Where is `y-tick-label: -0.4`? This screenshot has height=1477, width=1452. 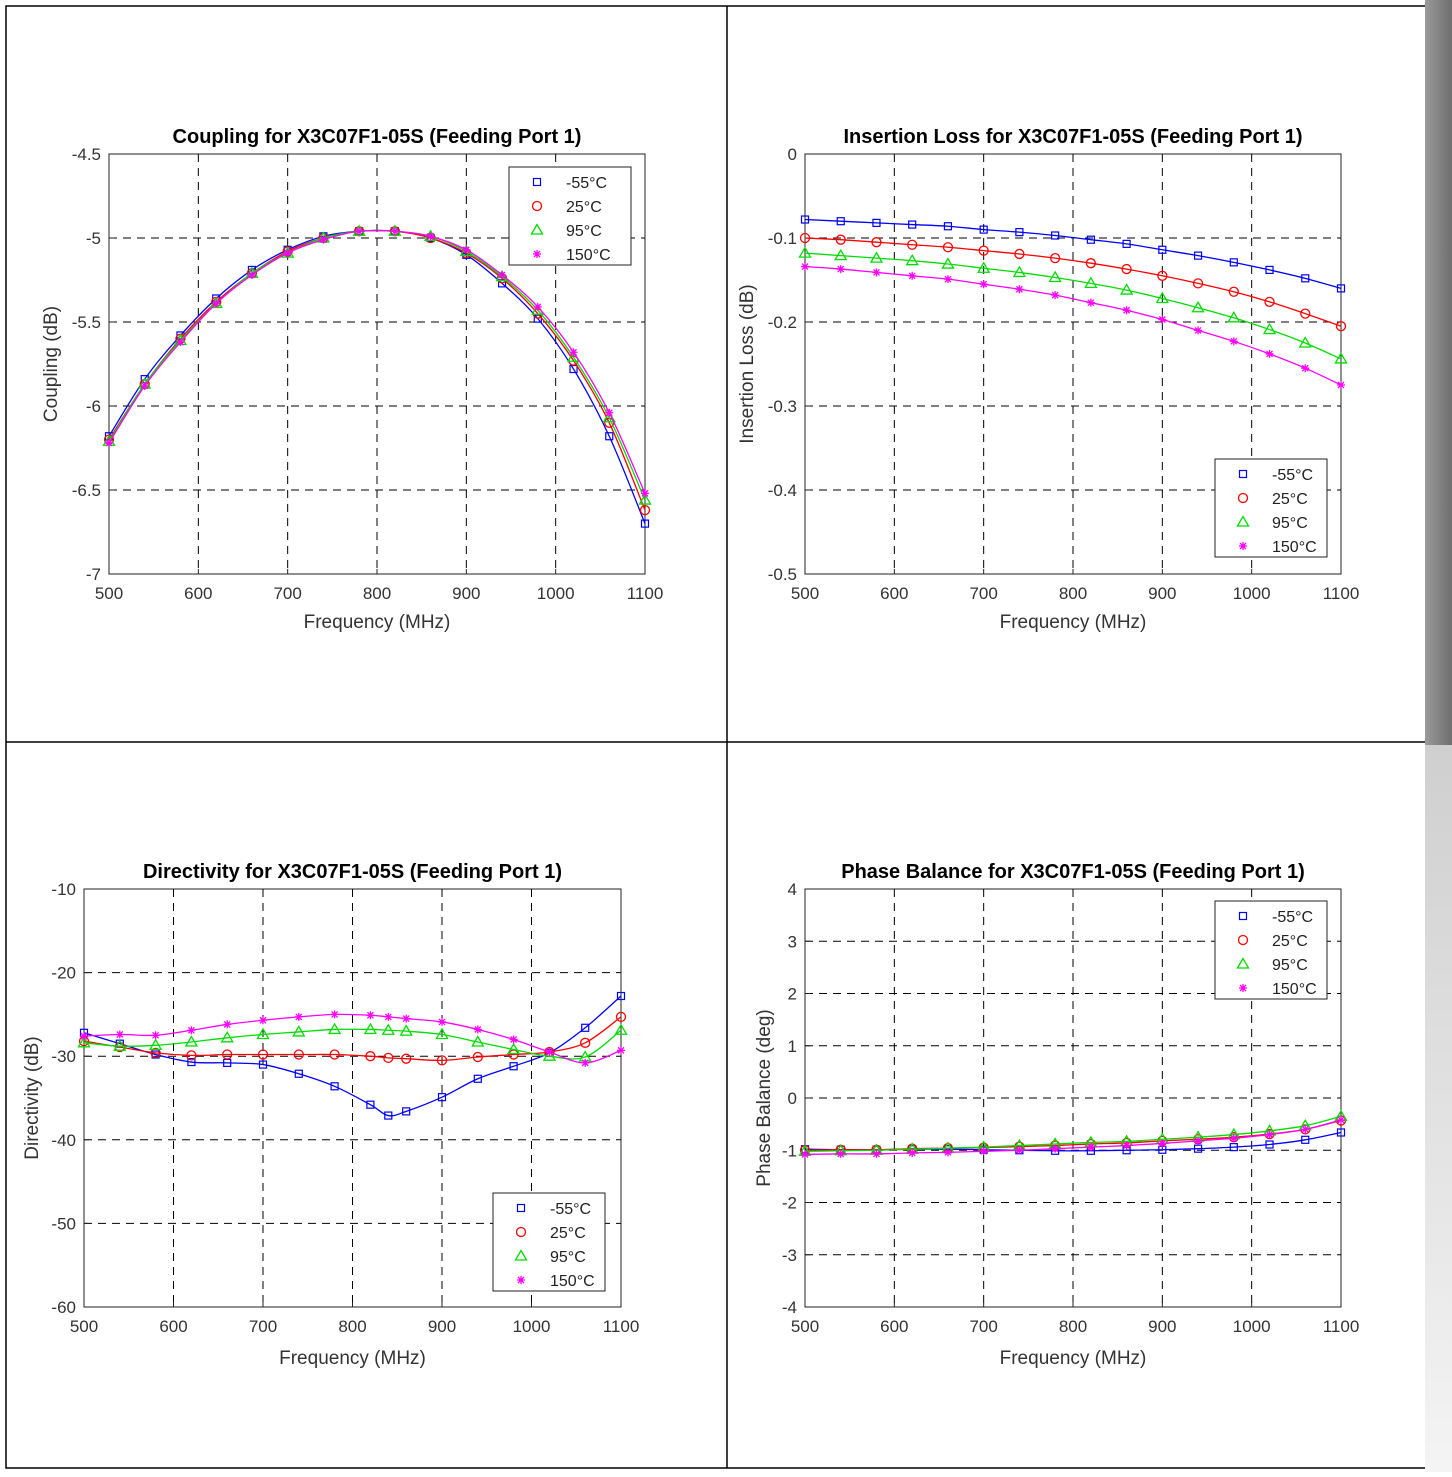 y-tick-label: -0.4 is located at coordinates (782, 490).